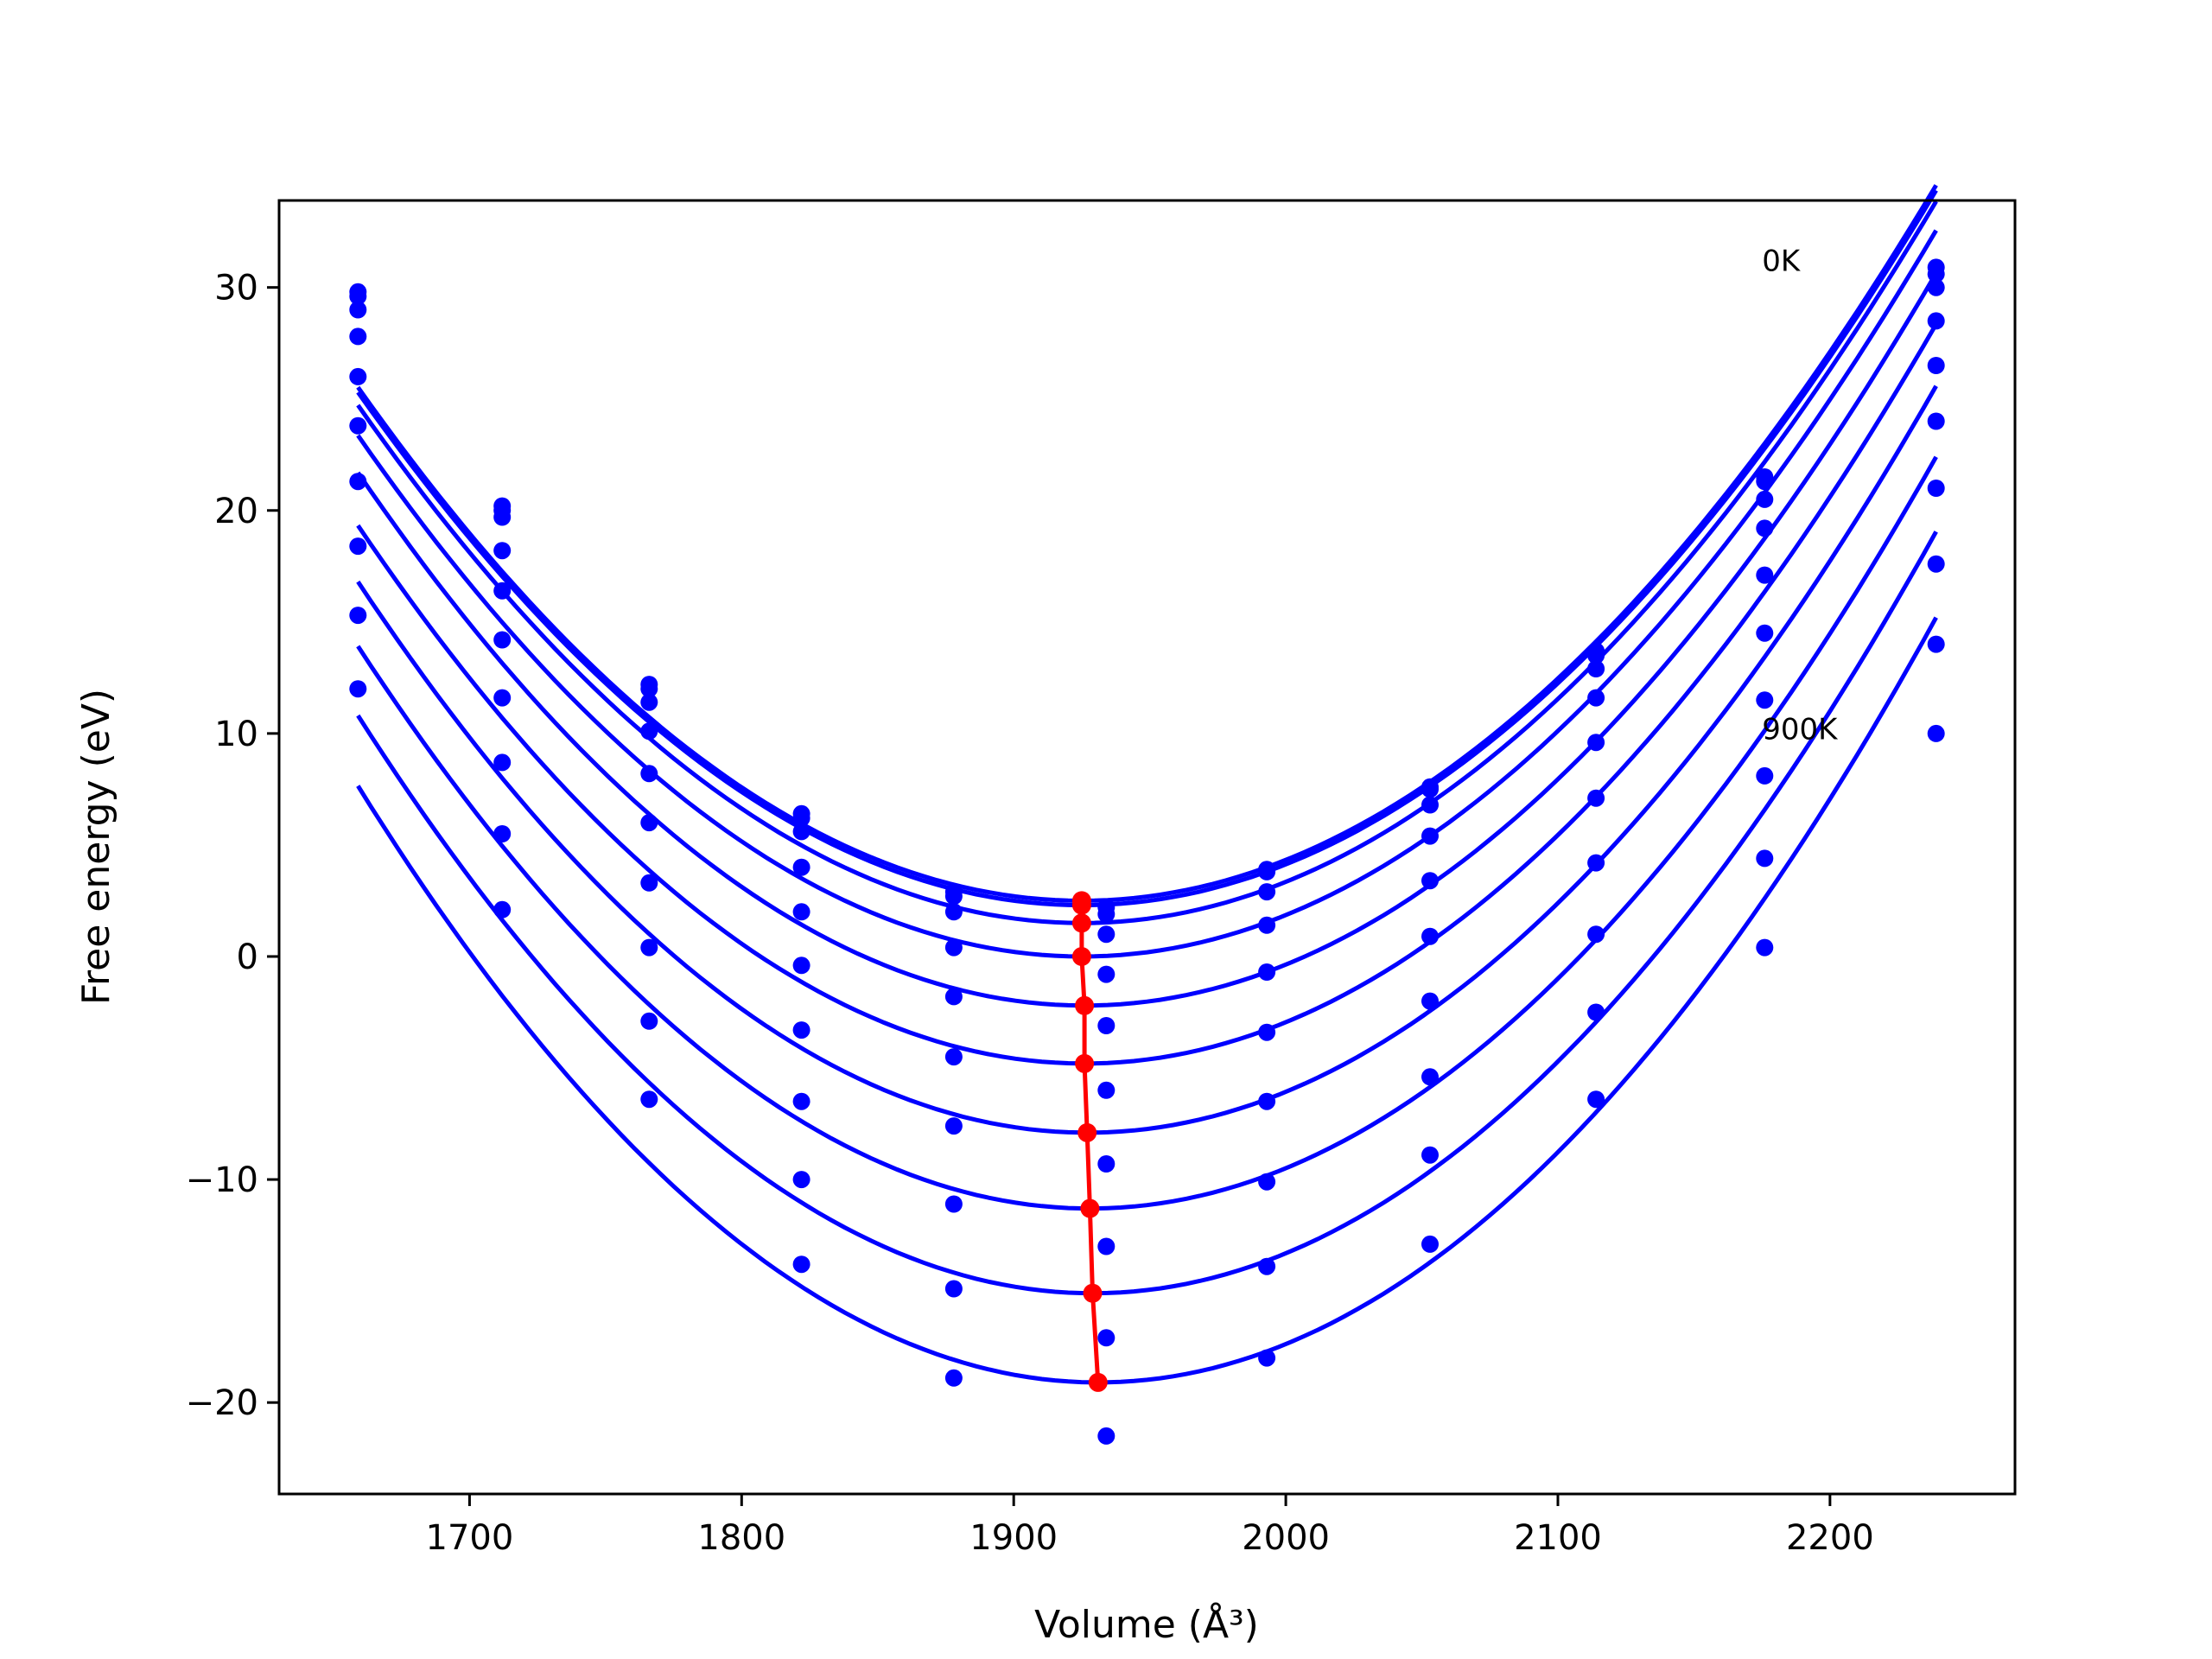  Describe the element at coordinates (236, 734) in the screenshot. I see `y-tick-label-10: 10` at that location.